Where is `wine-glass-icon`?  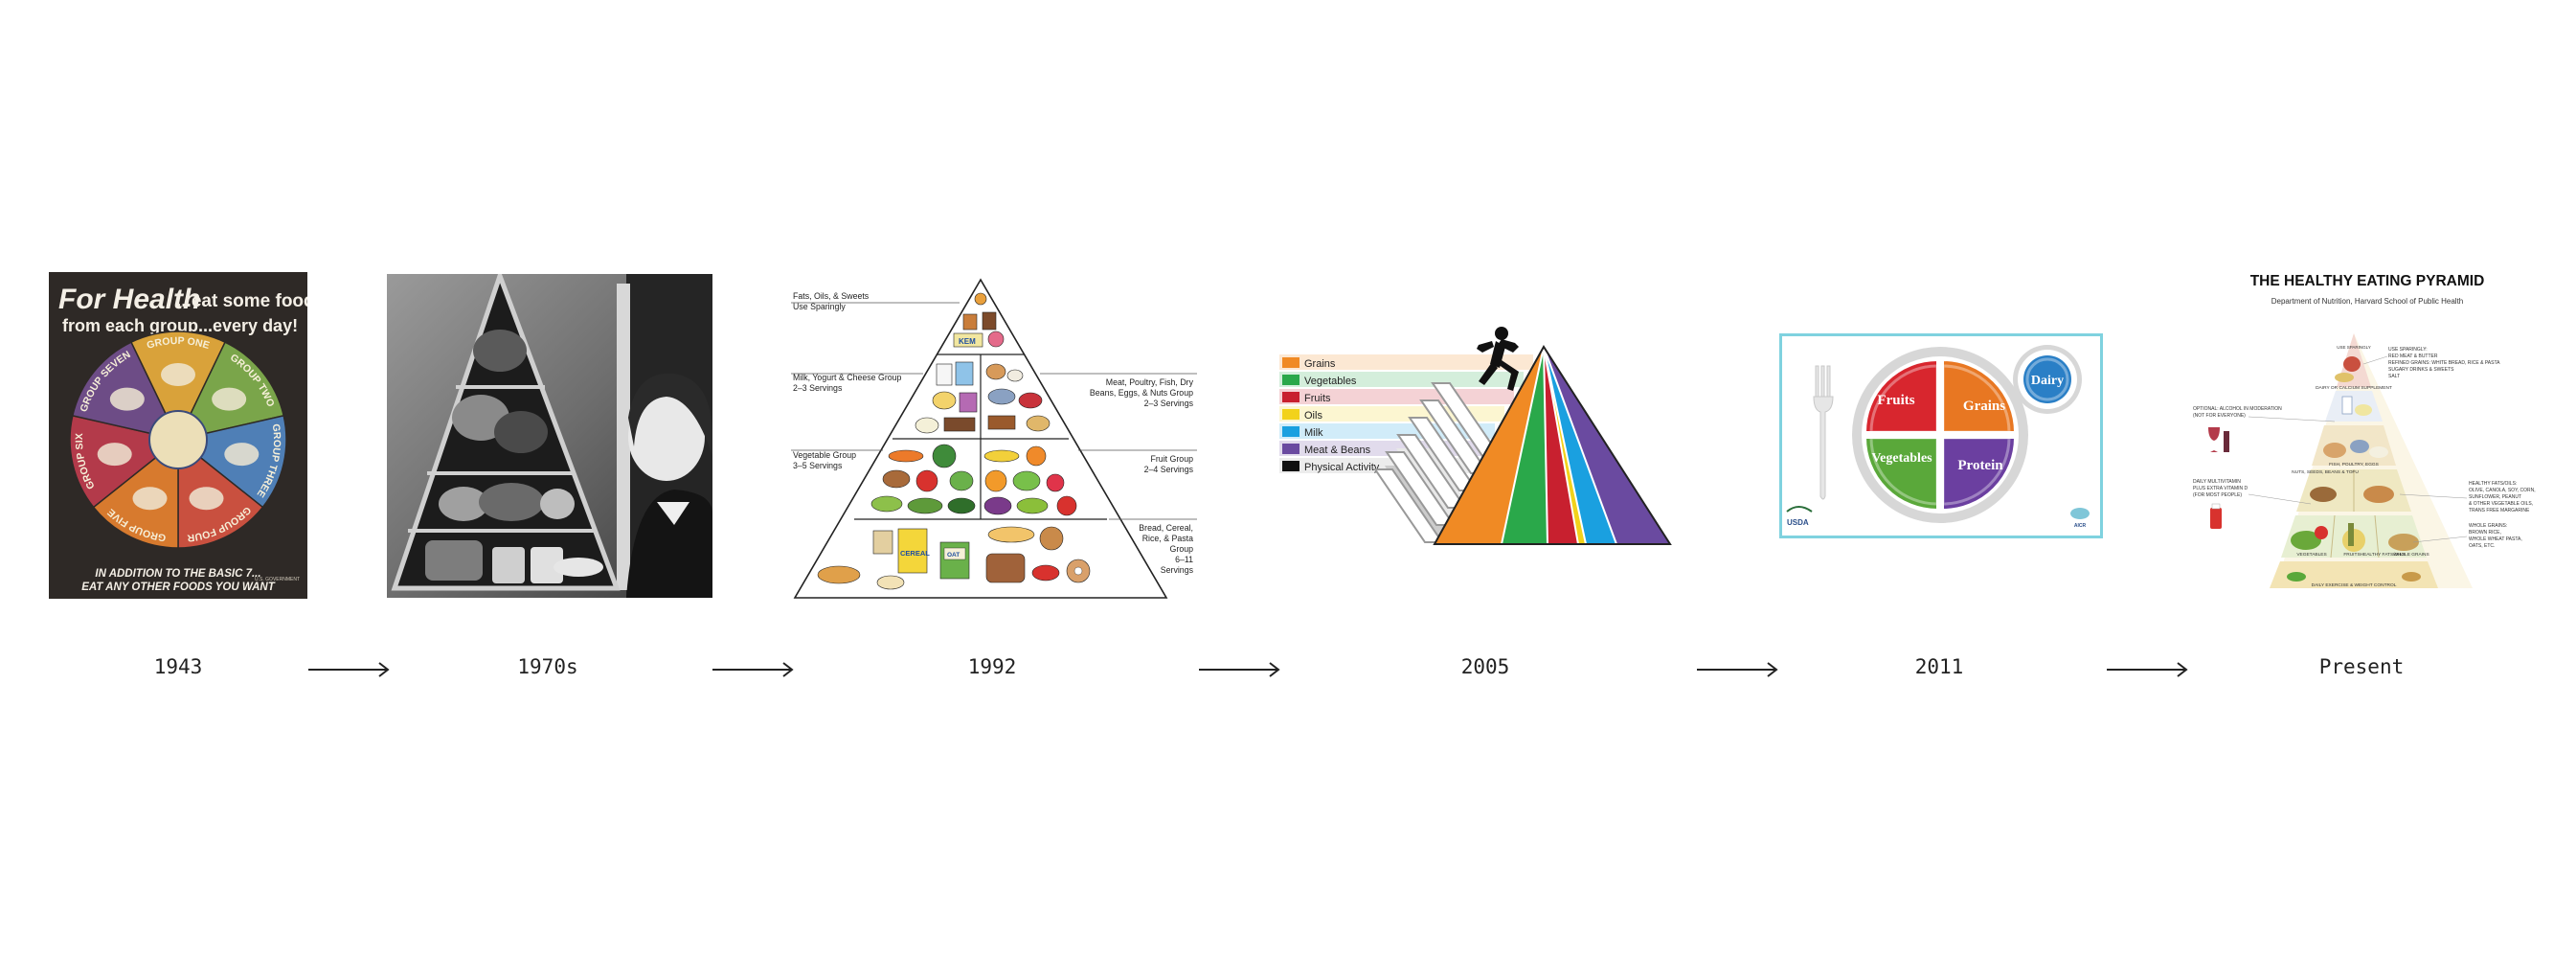
wine-glass-icon is located at coordinates (2218, 440).